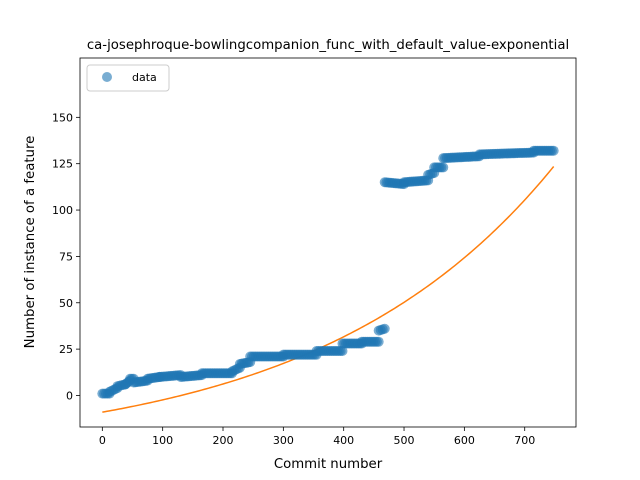  I want to click on x-tick-label: 500, so click(404, 440).